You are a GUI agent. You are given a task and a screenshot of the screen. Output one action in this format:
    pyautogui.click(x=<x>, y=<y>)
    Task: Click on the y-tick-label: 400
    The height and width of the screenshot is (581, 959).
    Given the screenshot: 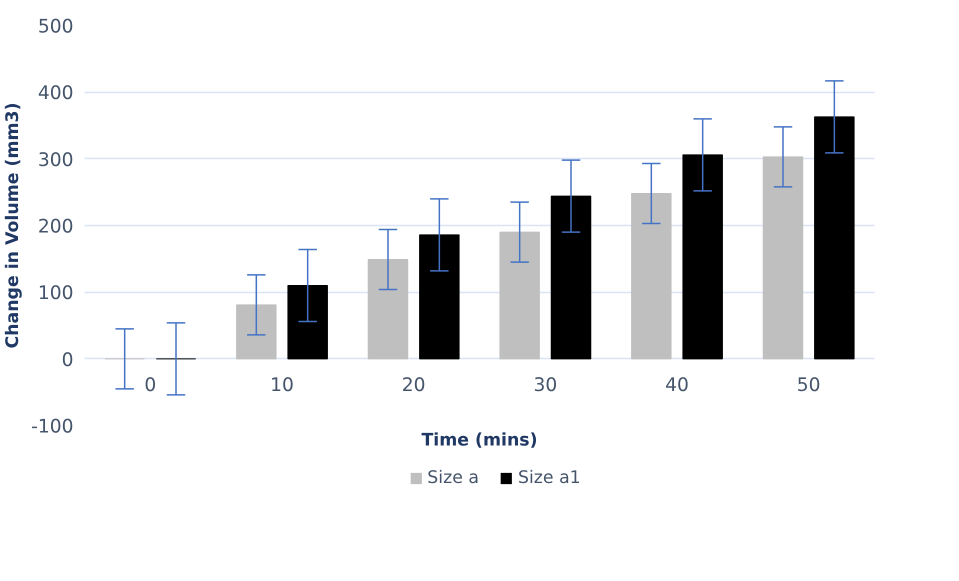 What is the action you would take?
    pyautogui.click(x=56, y=93)
    